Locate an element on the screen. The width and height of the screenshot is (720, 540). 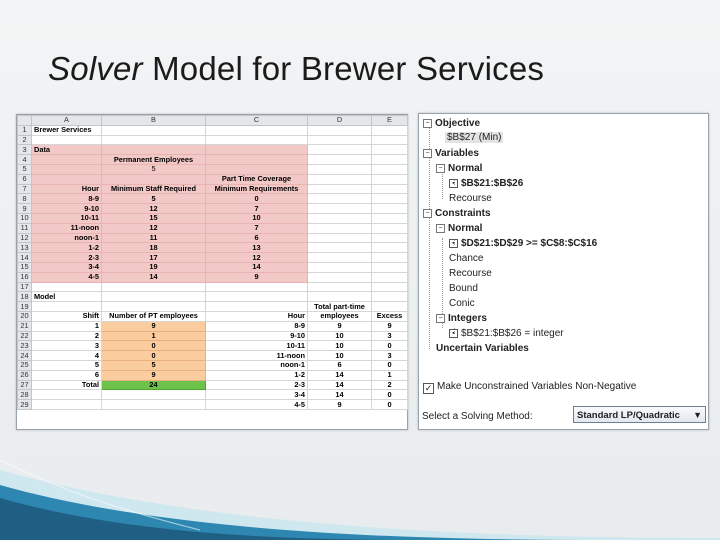
cell-a16: 4-5 is located at coordinates (66, 277).